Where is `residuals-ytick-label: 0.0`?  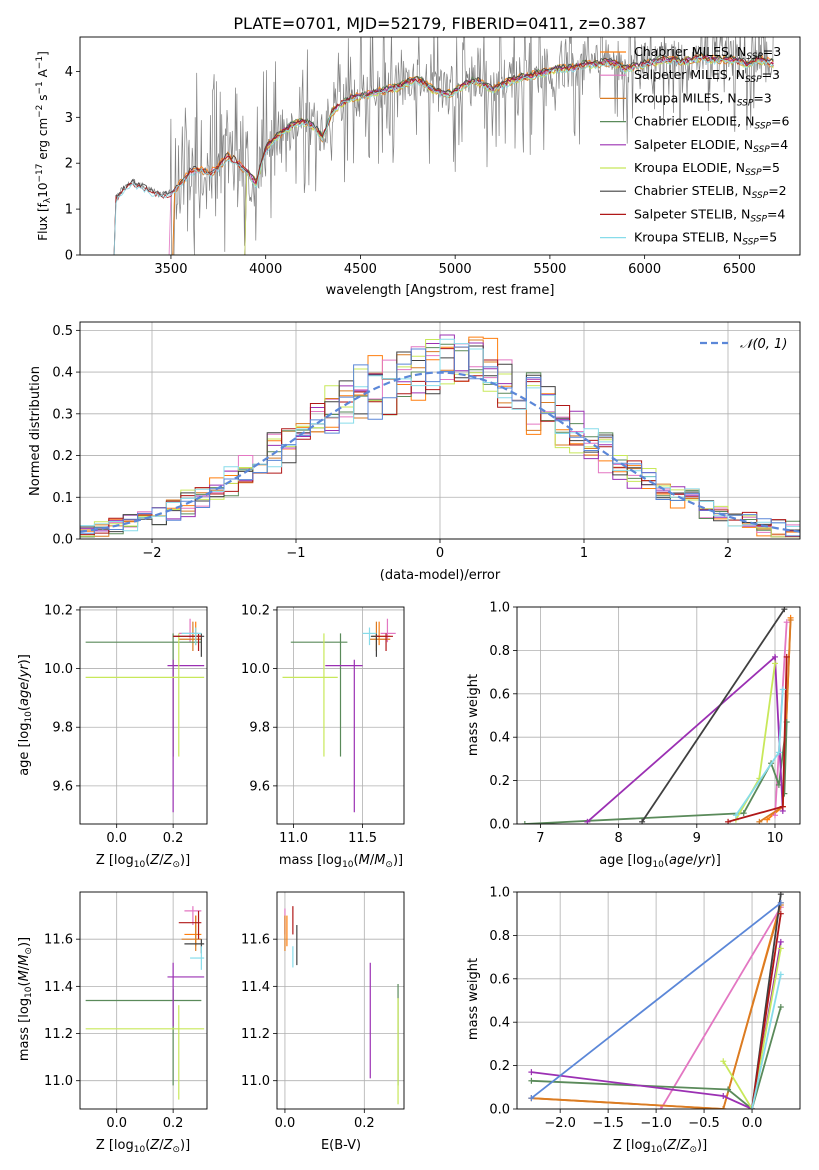
residuals-ytick-label: 0.0 is located at coordinates (62, 540).